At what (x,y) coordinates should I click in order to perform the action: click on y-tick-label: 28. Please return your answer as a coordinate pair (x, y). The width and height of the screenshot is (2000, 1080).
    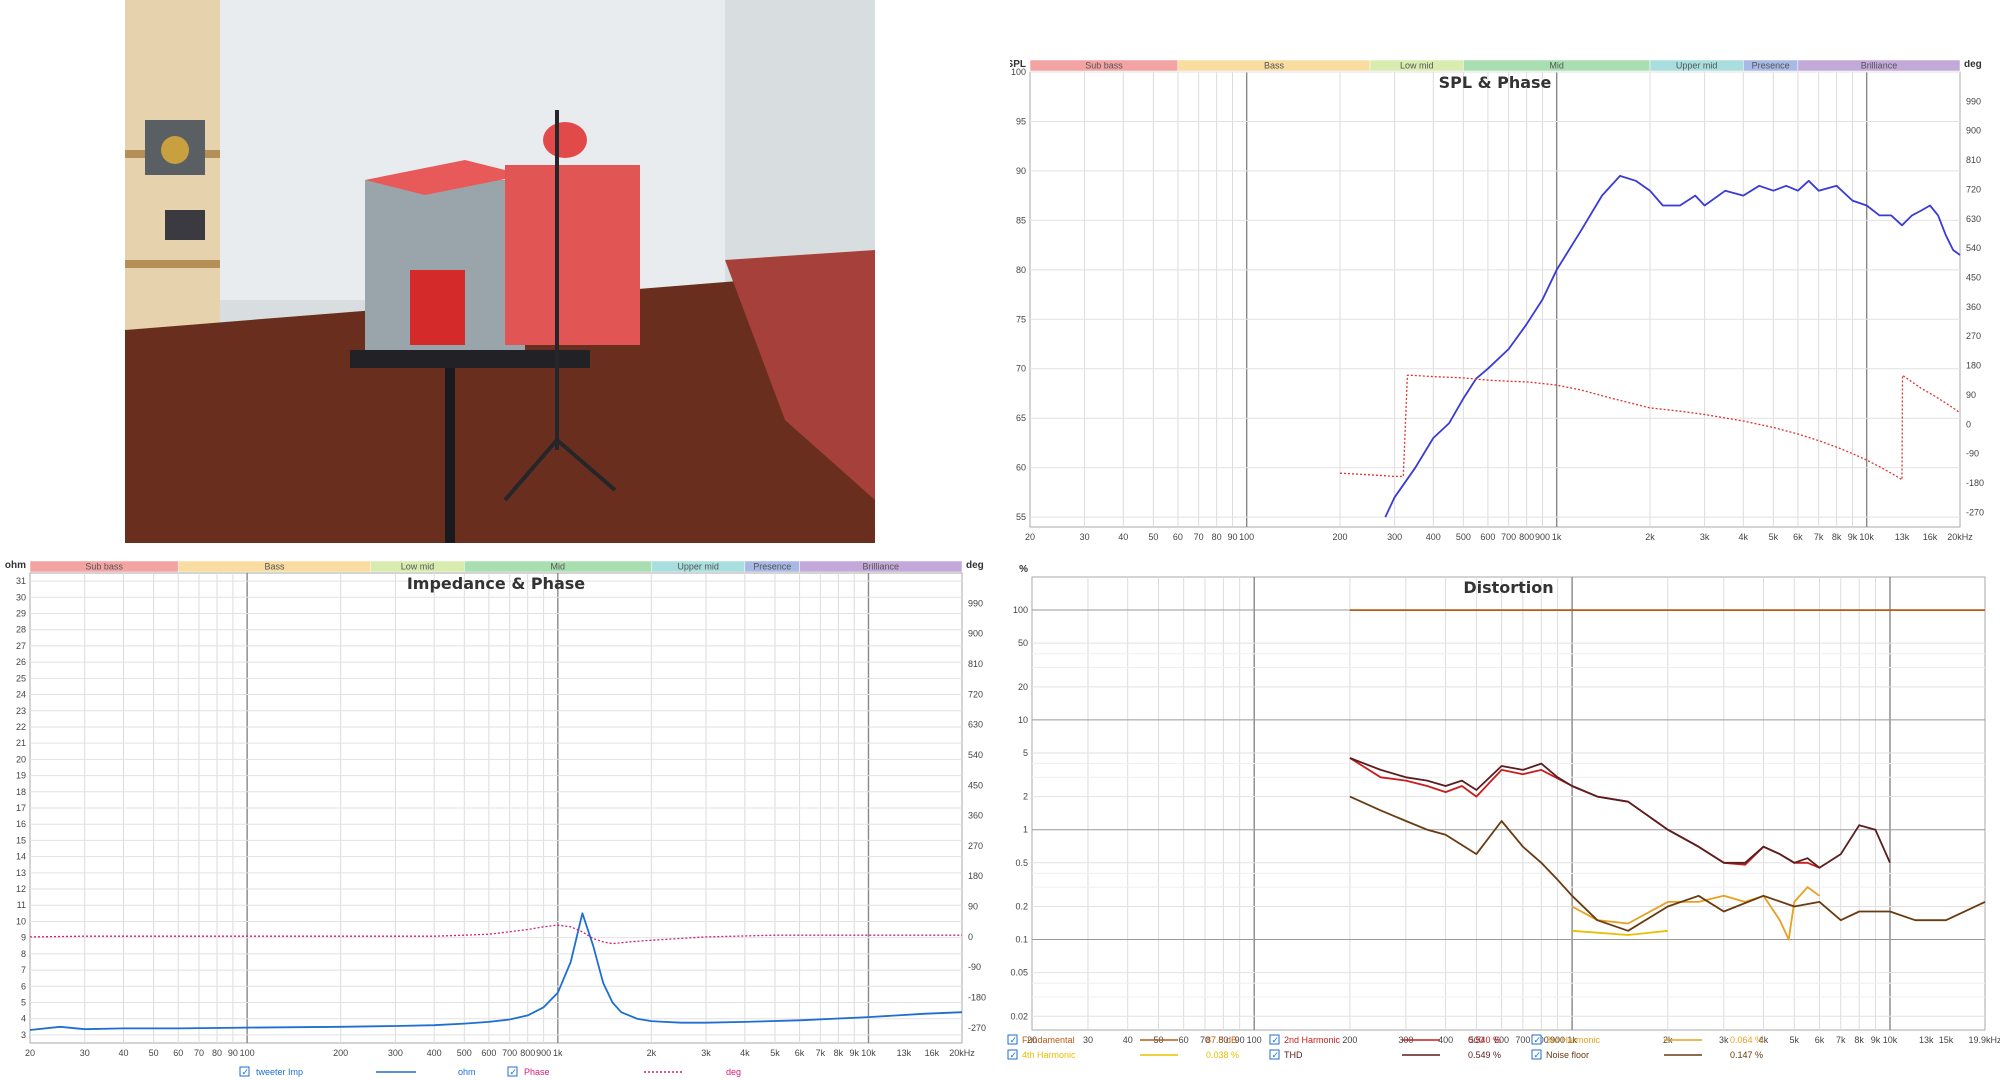
    Looking at the image, I should click on (21, 630).